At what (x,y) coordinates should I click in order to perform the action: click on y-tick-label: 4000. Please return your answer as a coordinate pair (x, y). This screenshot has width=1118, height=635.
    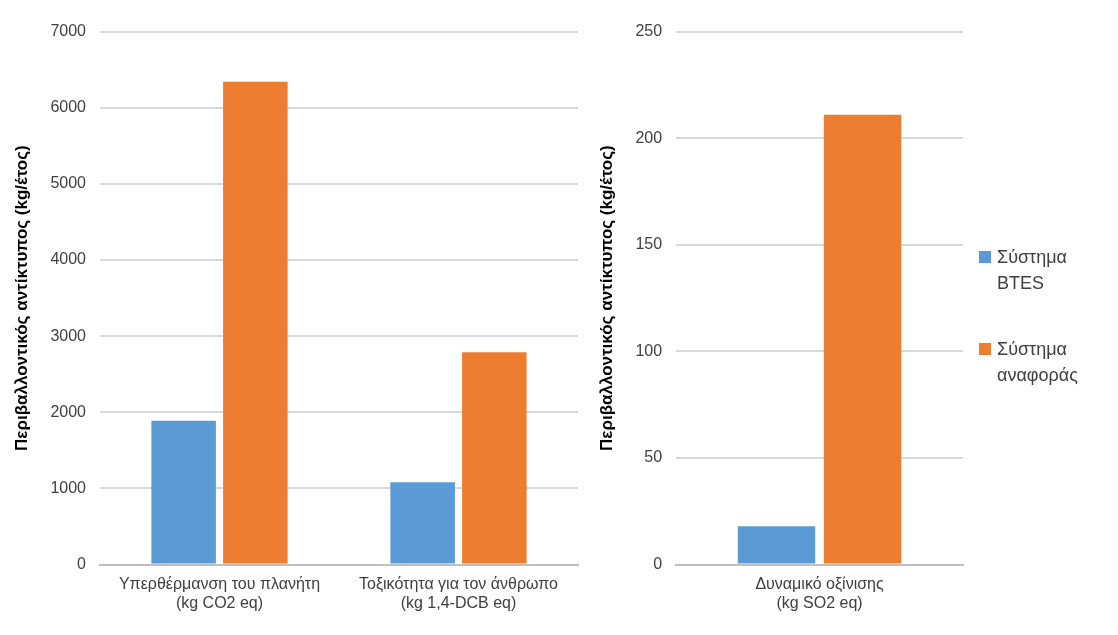
    Looking at the image, I should click on (68, 259).